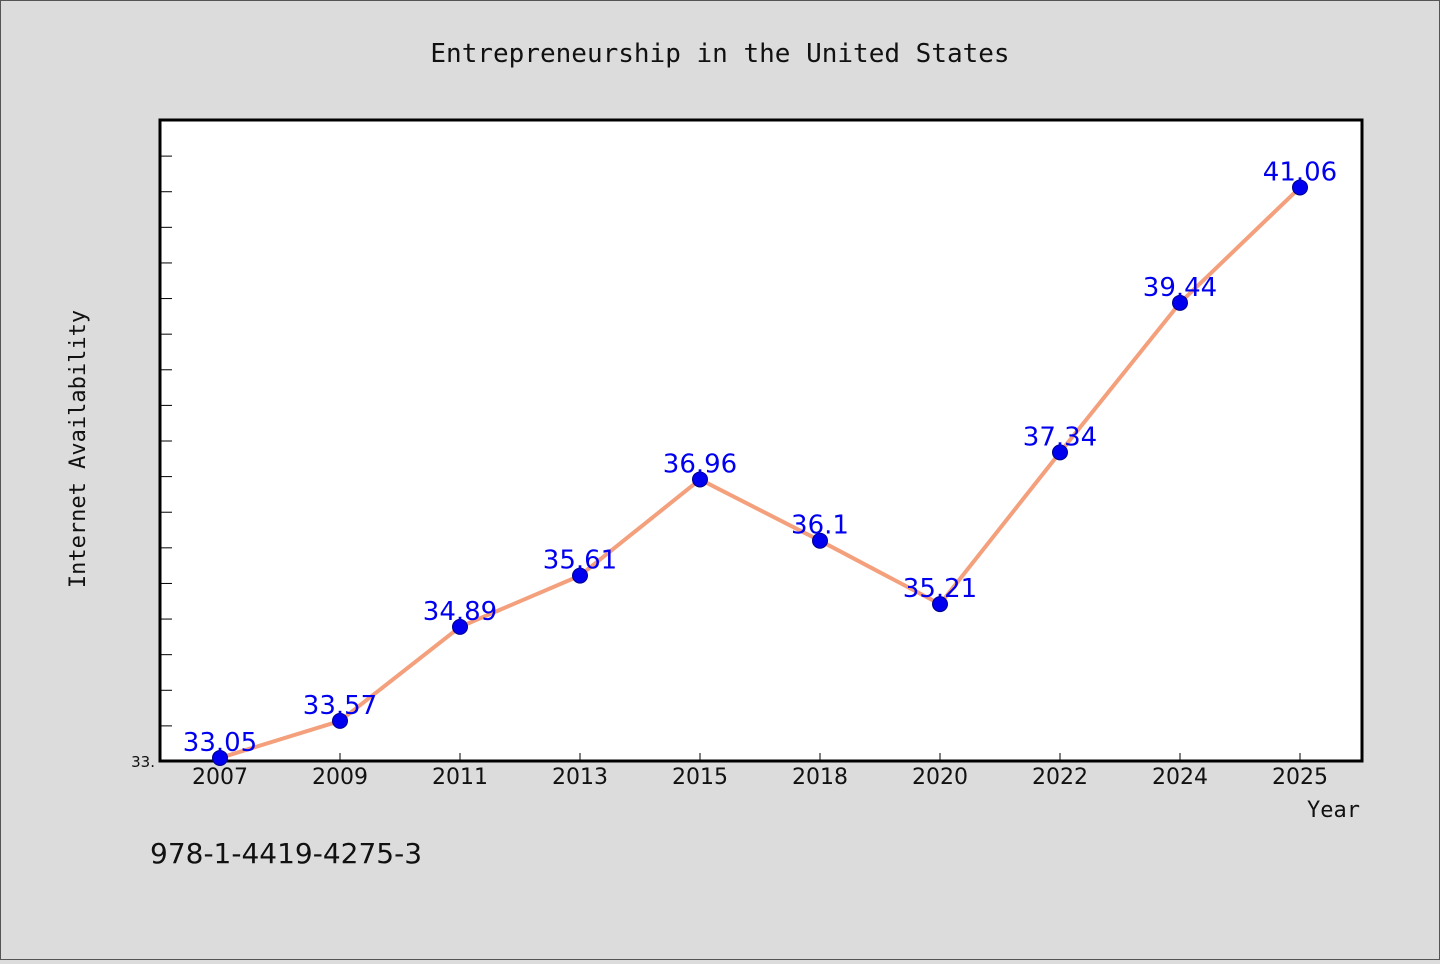 The width and height of the screenshot is (1440, 964). What do you see at coordinates (220, 743) in the screenshot?
I see `data-label: 33.05` at bounding box center [220, 743].